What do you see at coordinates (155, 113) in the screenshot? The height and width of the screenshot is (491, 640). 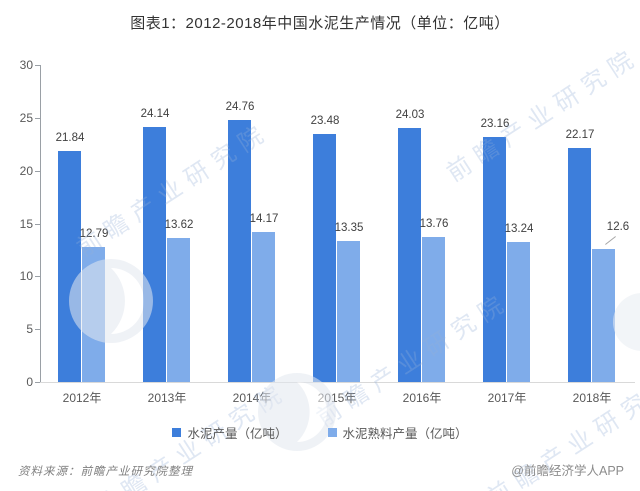 I see `bar-value-label: 24.14` at bounding box center [155, 113].